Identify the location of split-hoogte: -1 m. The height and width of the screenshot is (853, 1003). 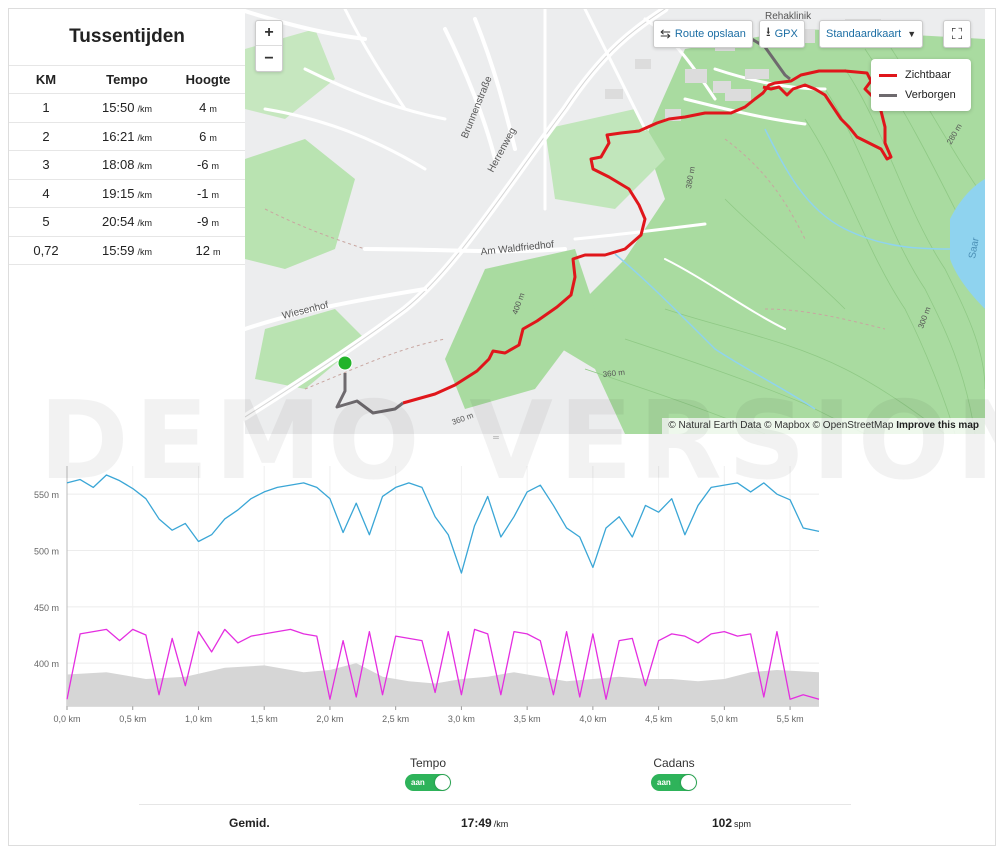
(208, 193).